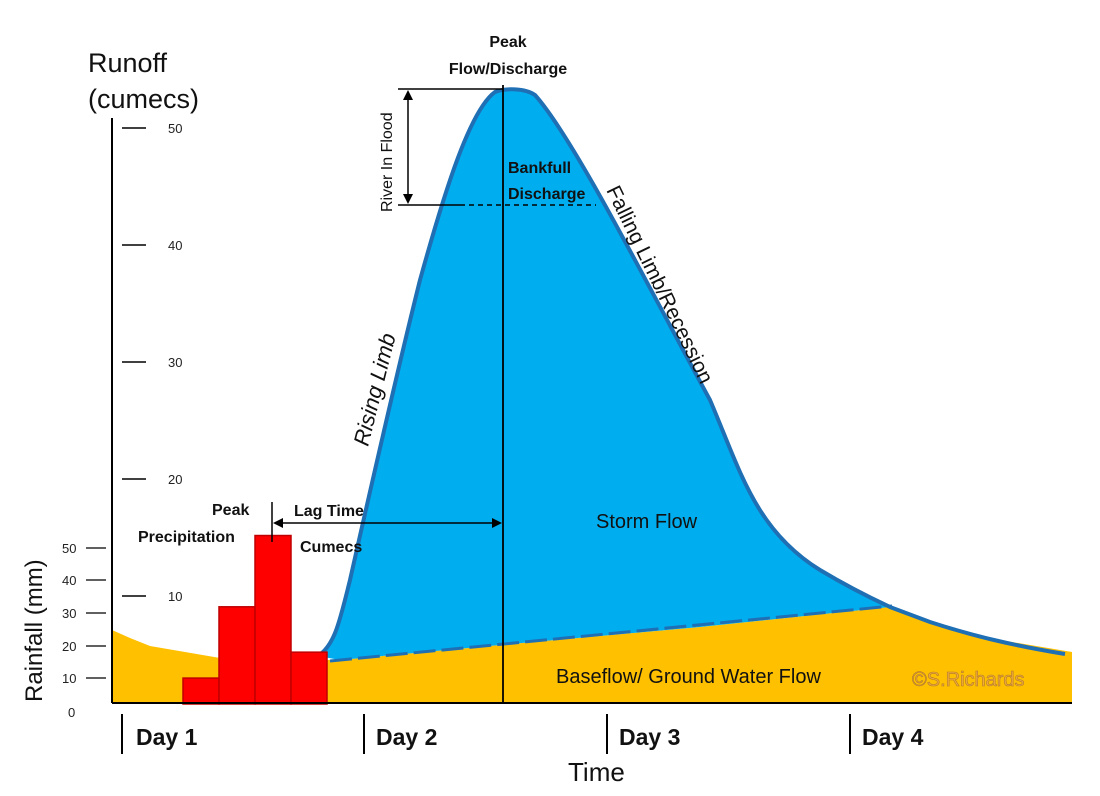  Describe the element at coordinates (522, 734) in the screenshot. I see `day-markers: Day 1 Day 2 Day 3 Day 4` at that location.